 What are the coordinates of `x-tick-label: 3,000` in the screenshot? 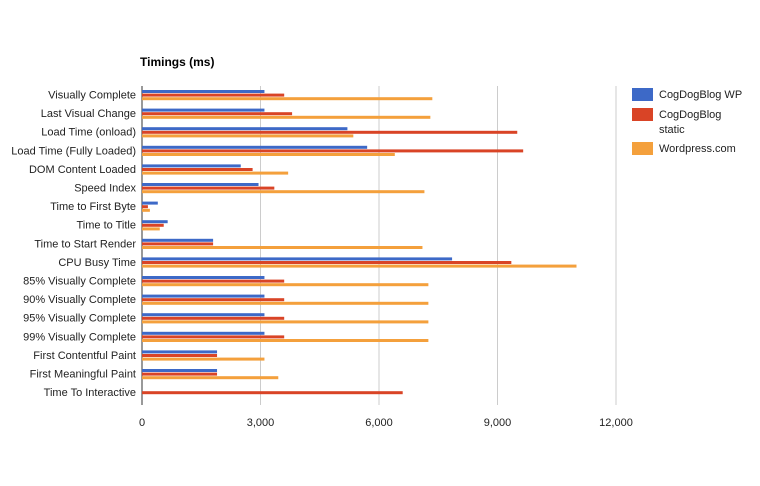 It's located at (261, 423).